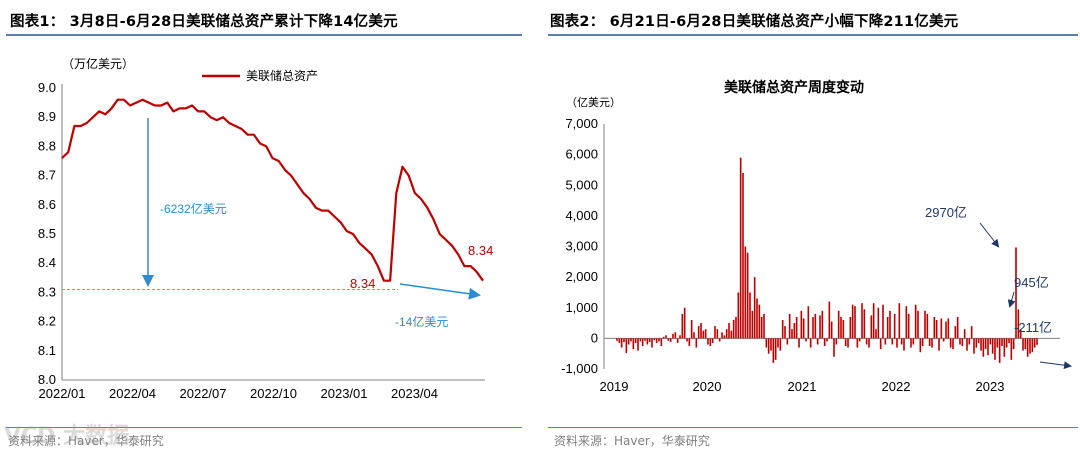  What do you see at coordinates (579, 368) in the screenshot?
I see `right-y-tick-label: -1,000` at bounding box center [579, 368].